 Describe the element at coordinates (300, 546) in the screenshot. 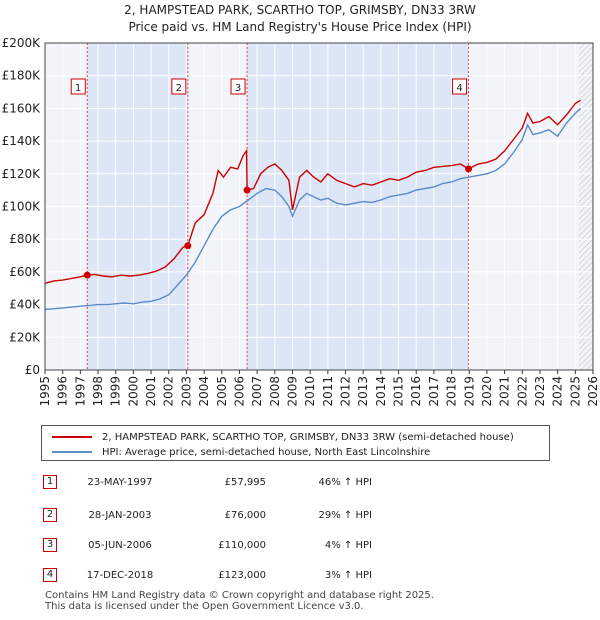

I see `sale-row: 3 05-JUN-2006 £110,000 4% ↑ HPI` at that location.